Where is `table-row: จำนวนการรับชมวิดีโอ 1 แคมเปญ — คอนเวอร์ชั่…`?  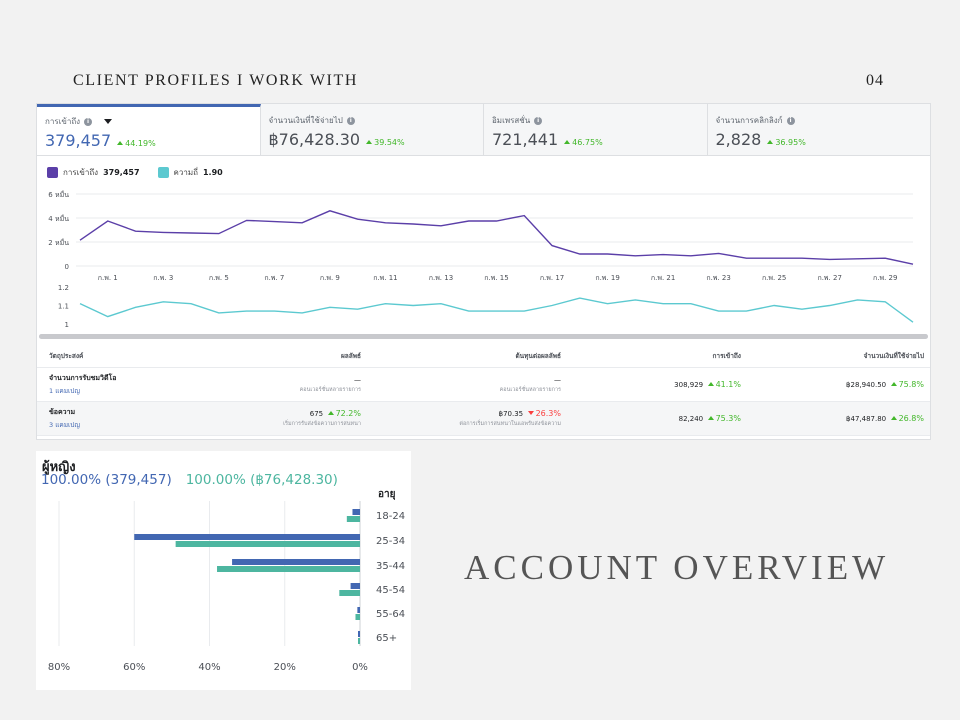
table-row: จำนวนการรับชมวิดีโอ 1 แคมเปญ — คอนเวอร์ชั่… is located at coordinates (483, 385).